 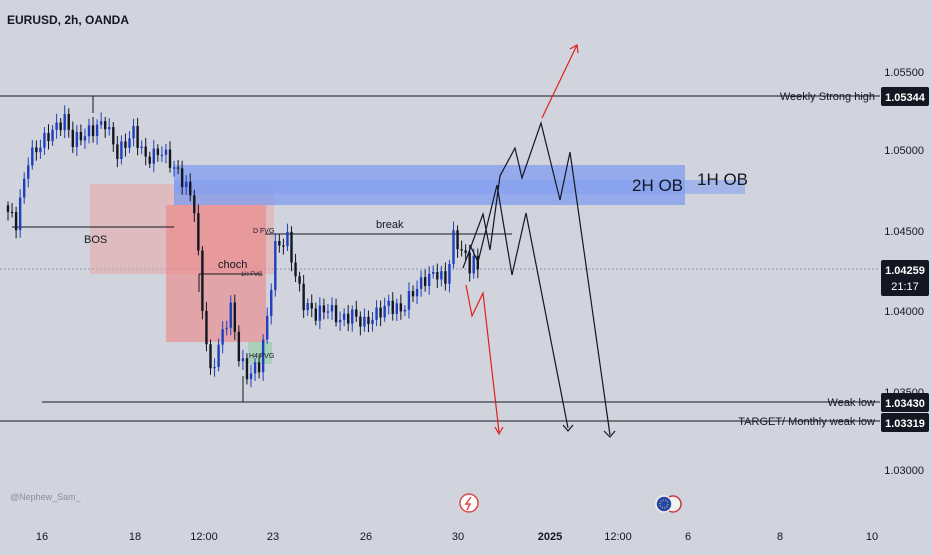 What do you see at coordinates (904, 232) in the screenshot?
I see `y-tick: 1.04500` at bounding box center [904, 232].